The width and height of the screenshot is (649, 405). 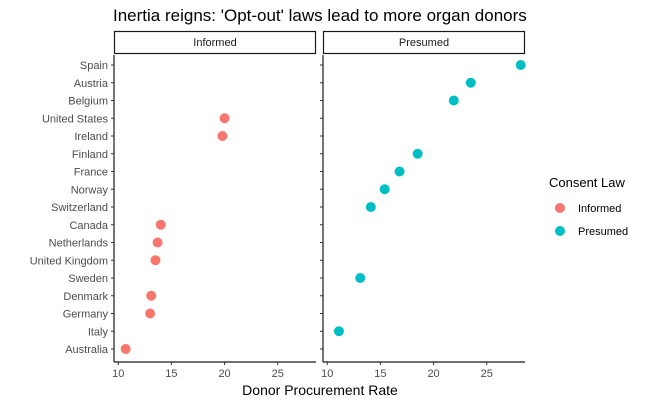 What do you see at coordinates (384, 189) in the screenshot?
I see `data-point-norway` at bounding box center [384, 189].